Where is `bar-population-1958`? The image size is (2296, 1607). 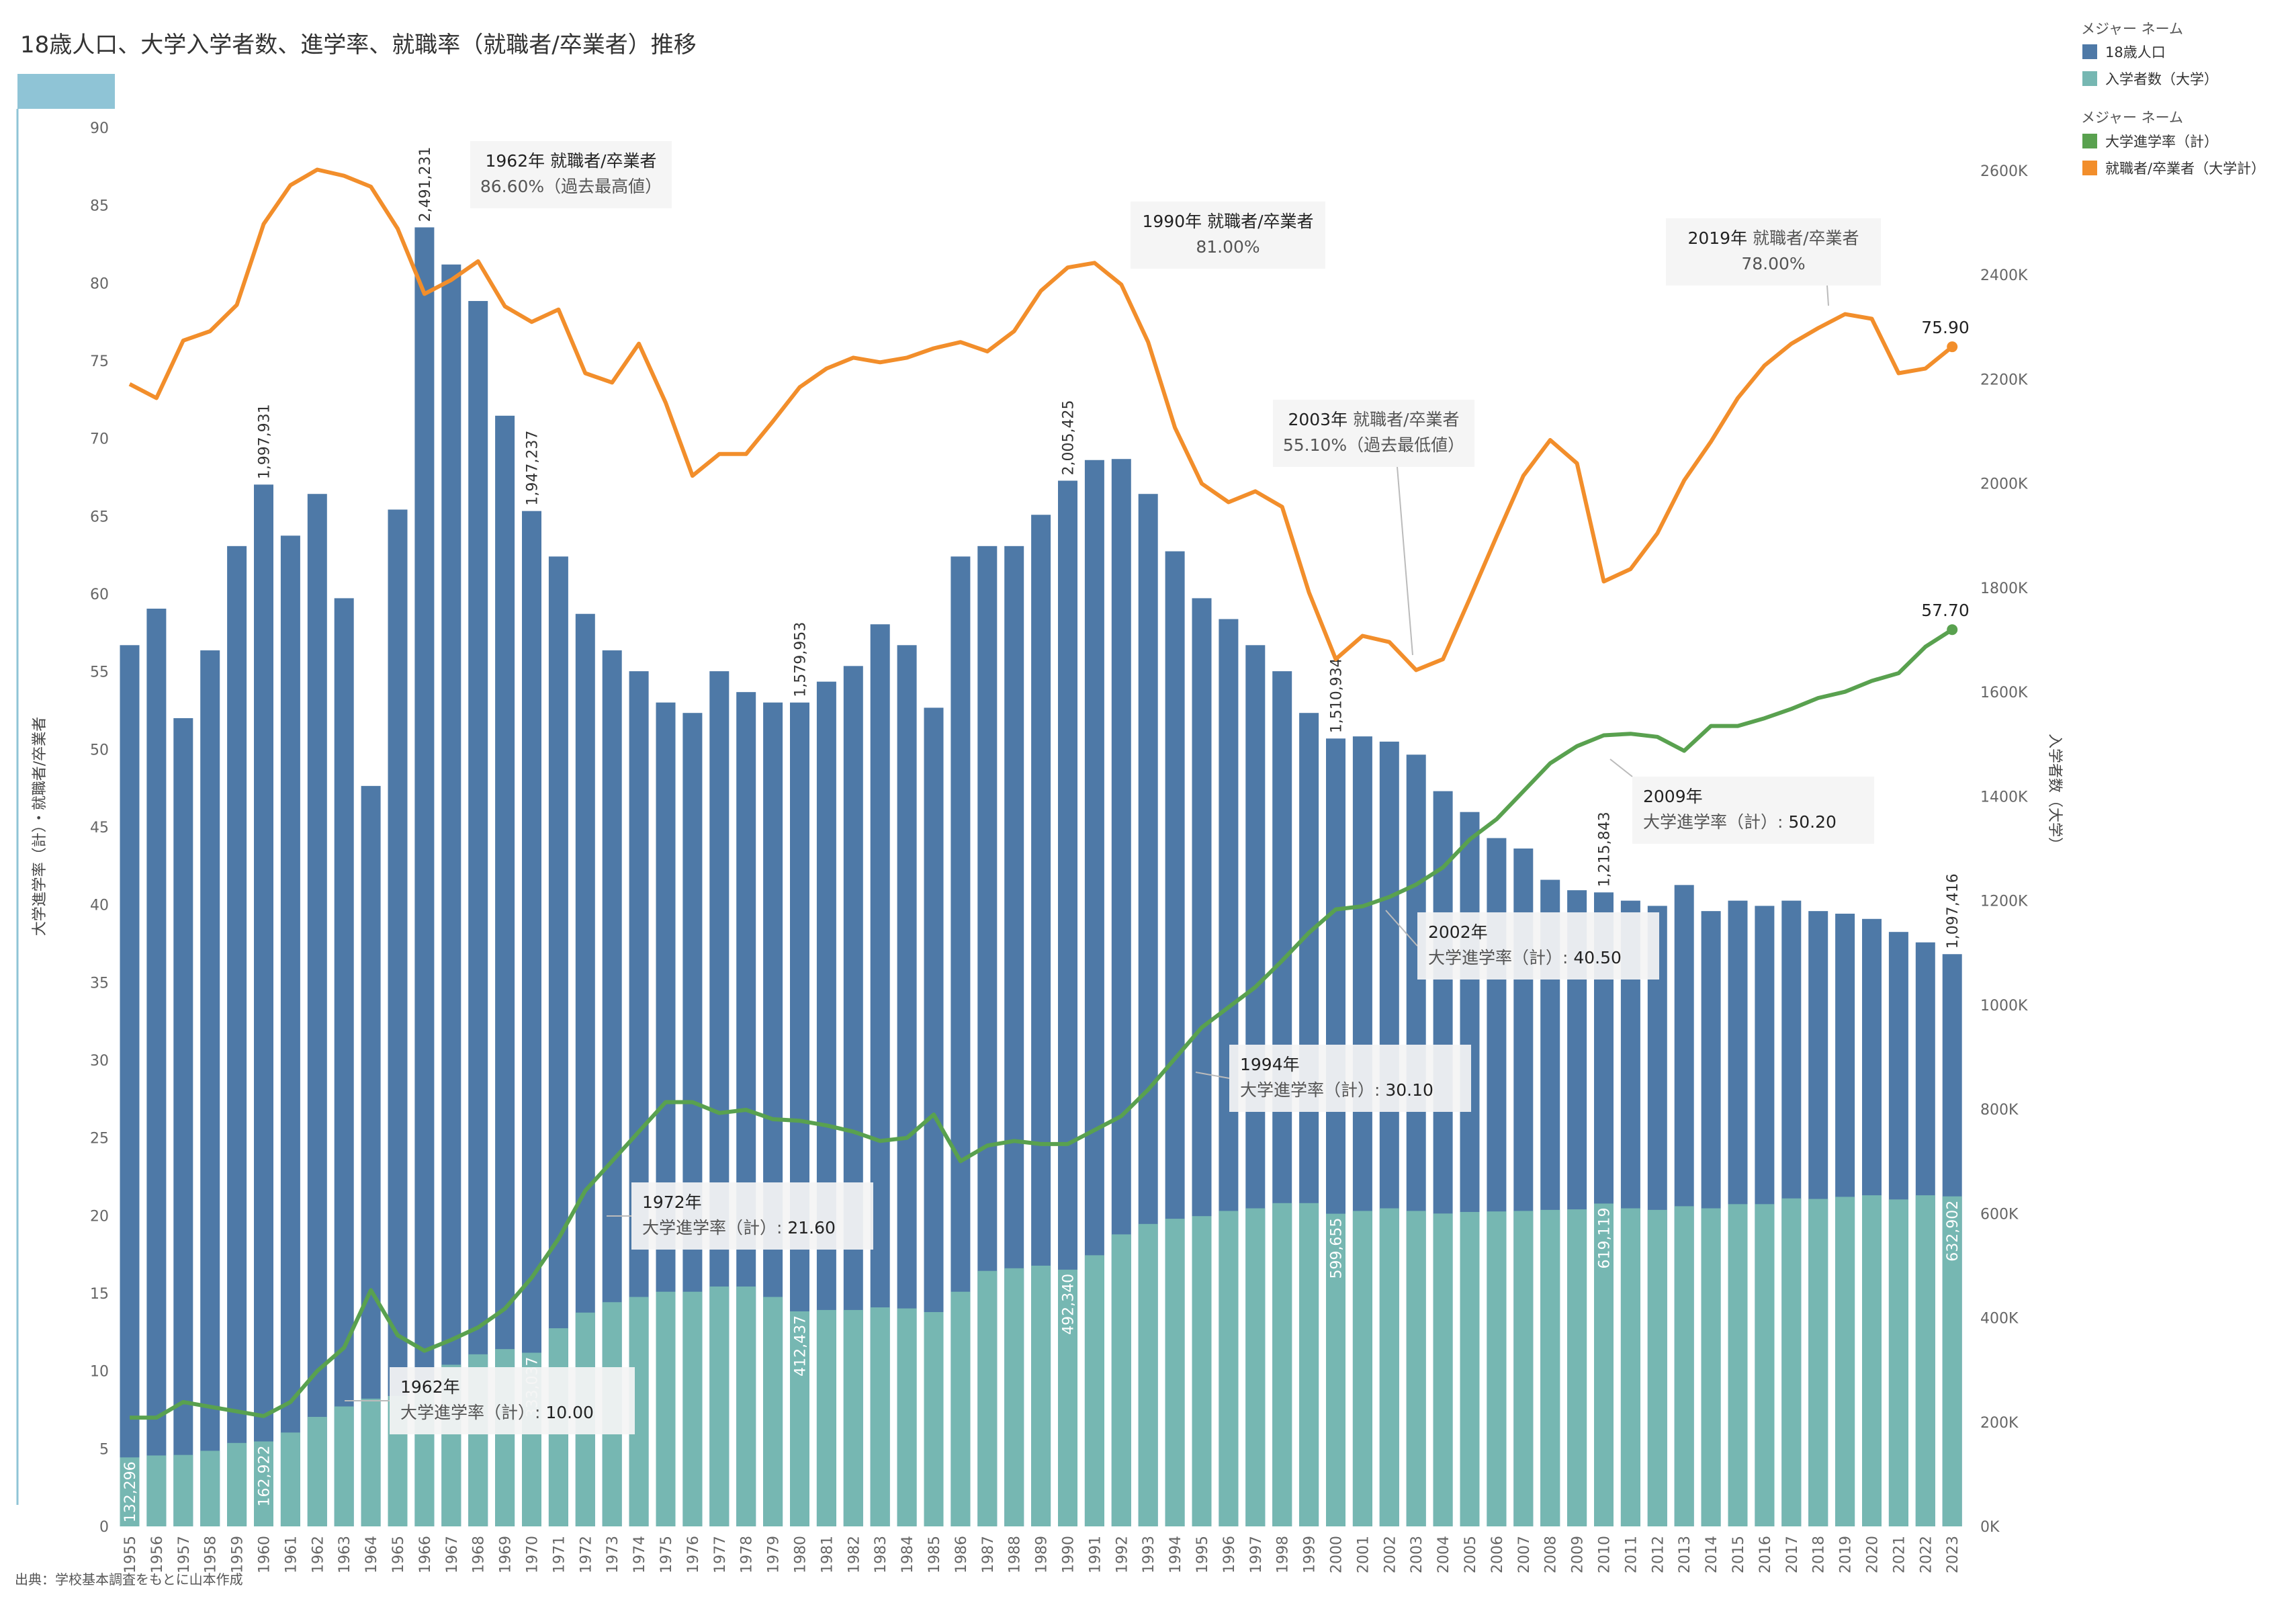
bar-population-1958 is located at coordinates (210, 1088).